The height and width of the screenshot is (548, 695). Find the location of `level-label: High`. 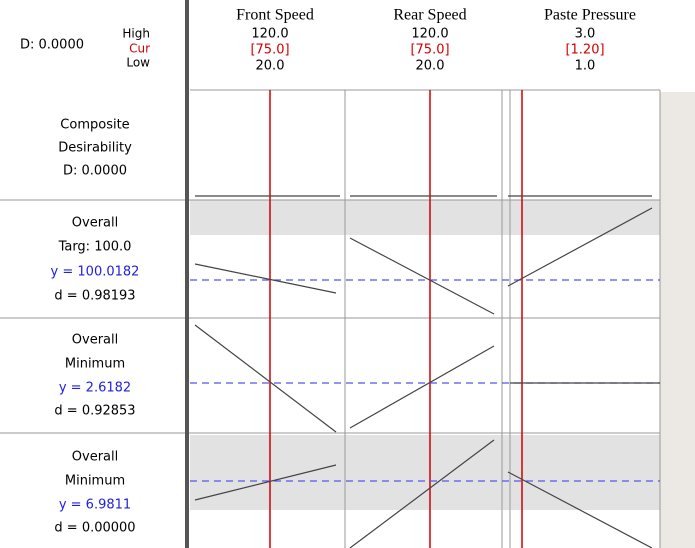

level-label: High is located at coordinates (136, 34).